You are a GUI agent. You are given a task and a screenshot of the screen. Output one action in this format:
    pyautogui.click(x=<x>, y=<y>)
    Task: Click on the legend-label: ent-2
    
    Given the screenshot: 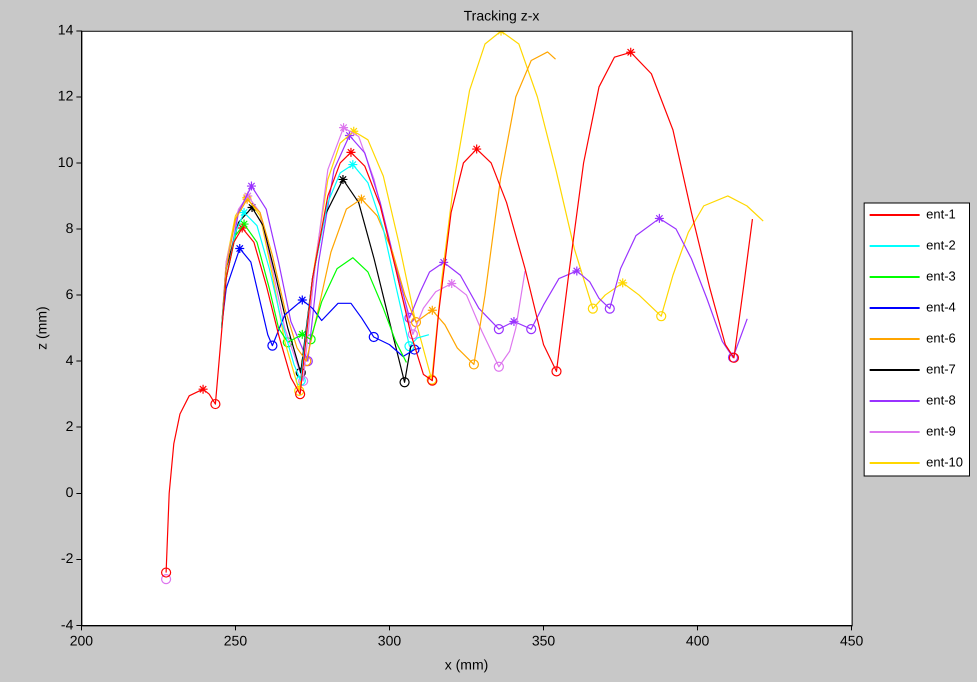 What is the action you would take?
    pyautogui.click(x=941, y=245)
    